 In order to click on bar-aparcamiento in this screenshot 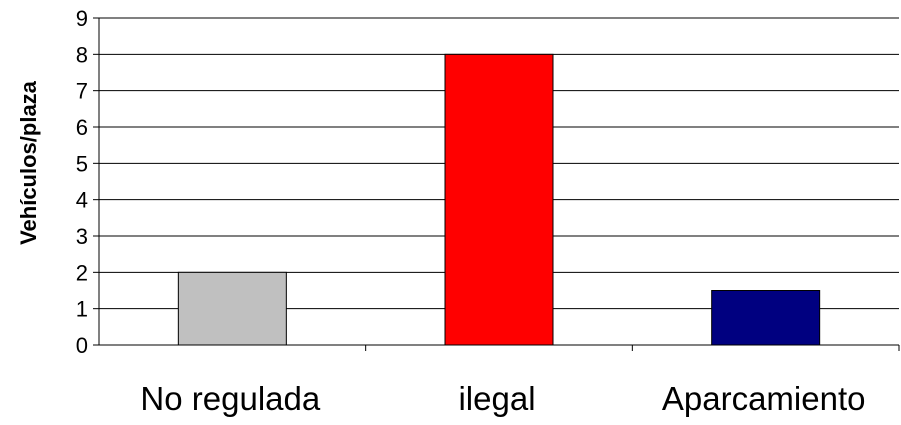, I will do `click(766, 318)`.